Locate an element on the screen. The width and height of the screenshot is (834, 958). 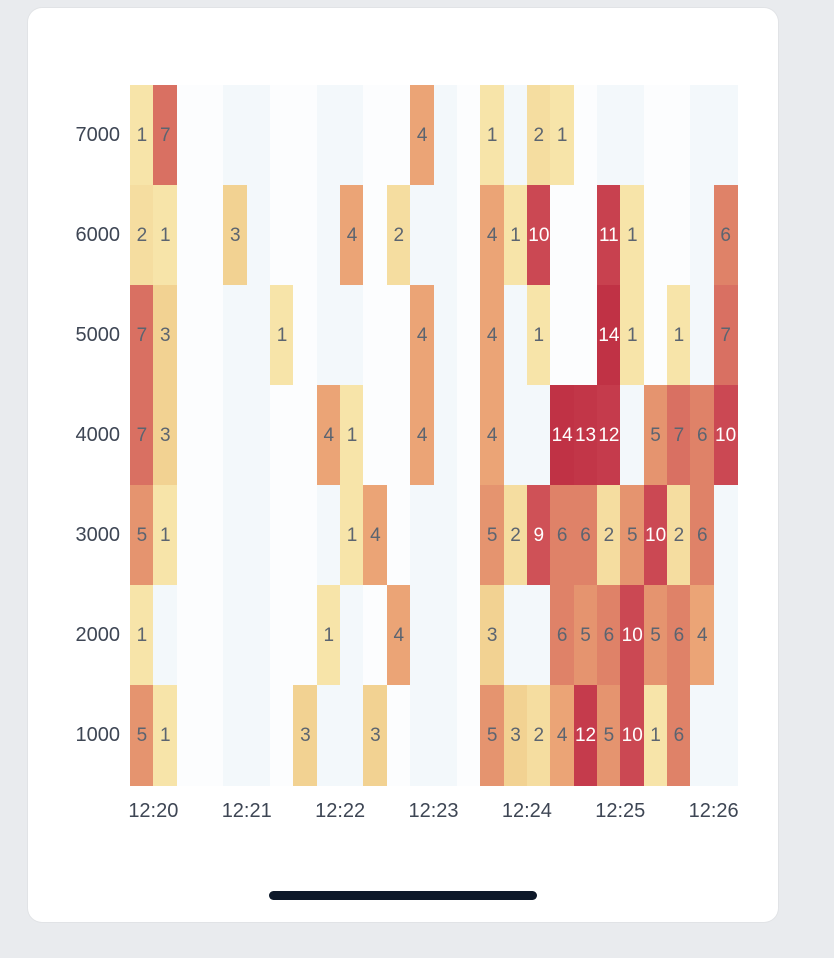
y-axis-label: 5000 is located at coordinates (98, 334).